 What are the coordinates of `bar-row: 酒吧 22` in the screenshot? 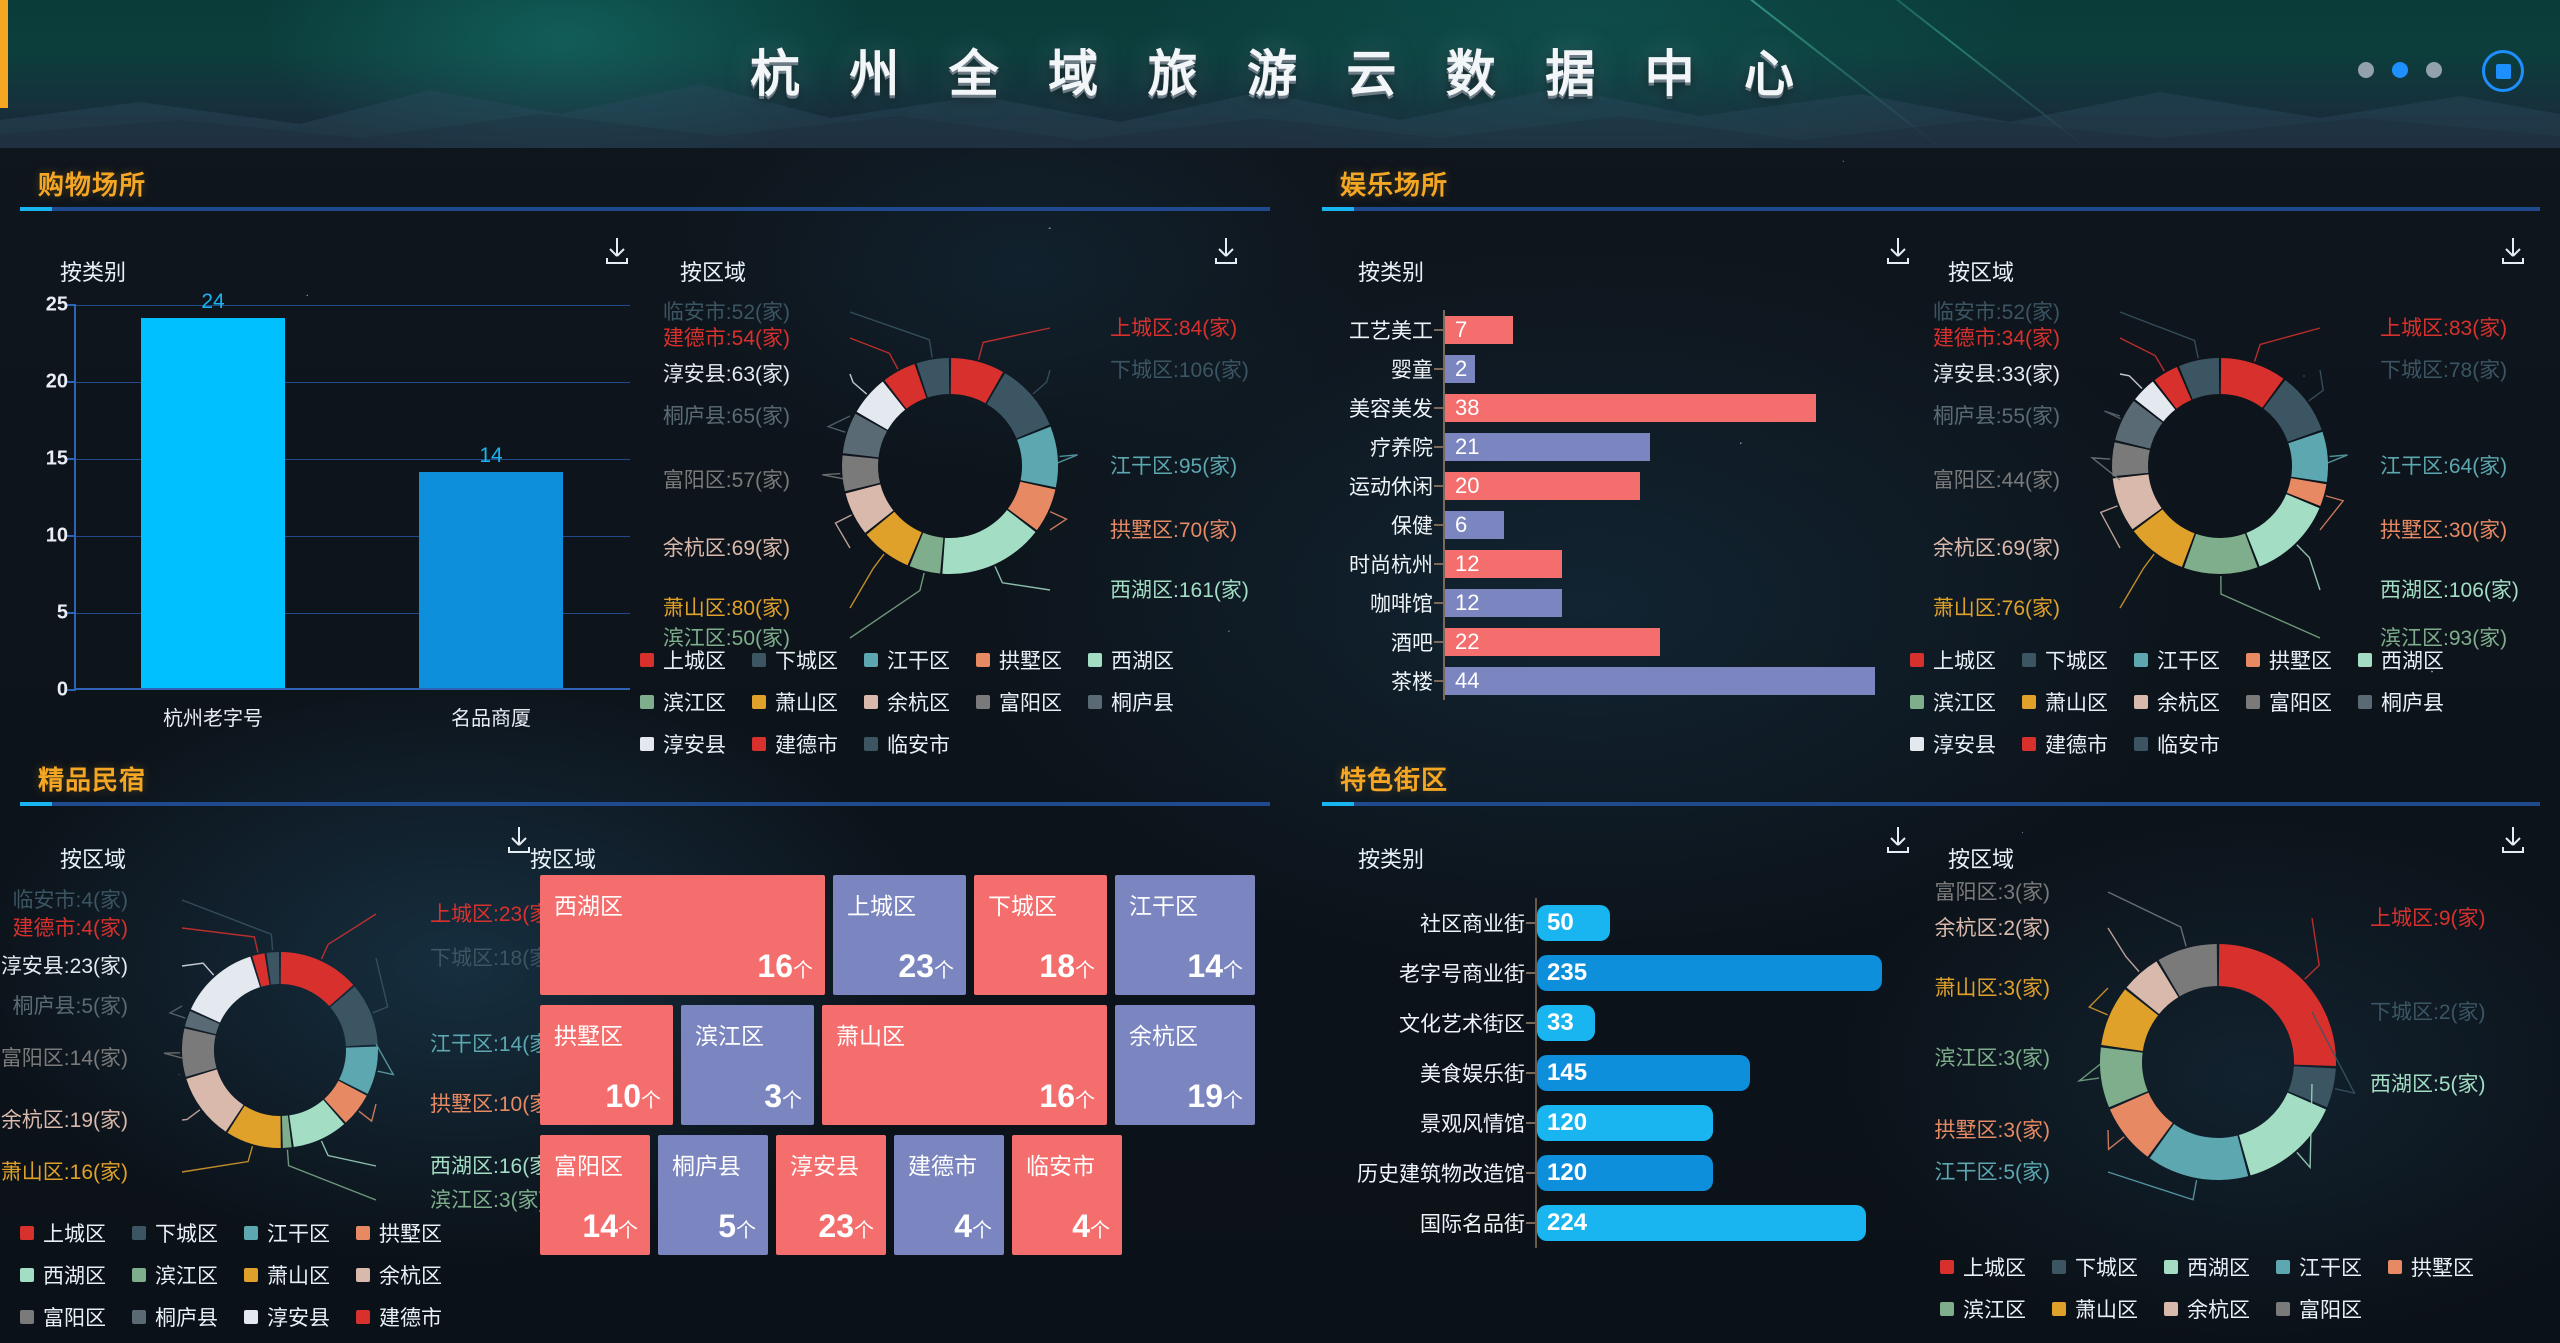 It's located at (1525, 641).